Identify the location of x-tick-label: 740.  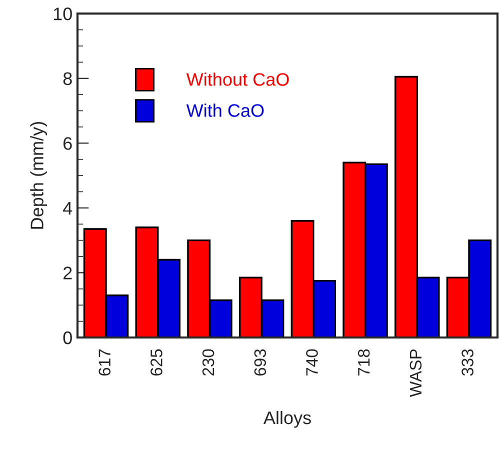
(312, 362).